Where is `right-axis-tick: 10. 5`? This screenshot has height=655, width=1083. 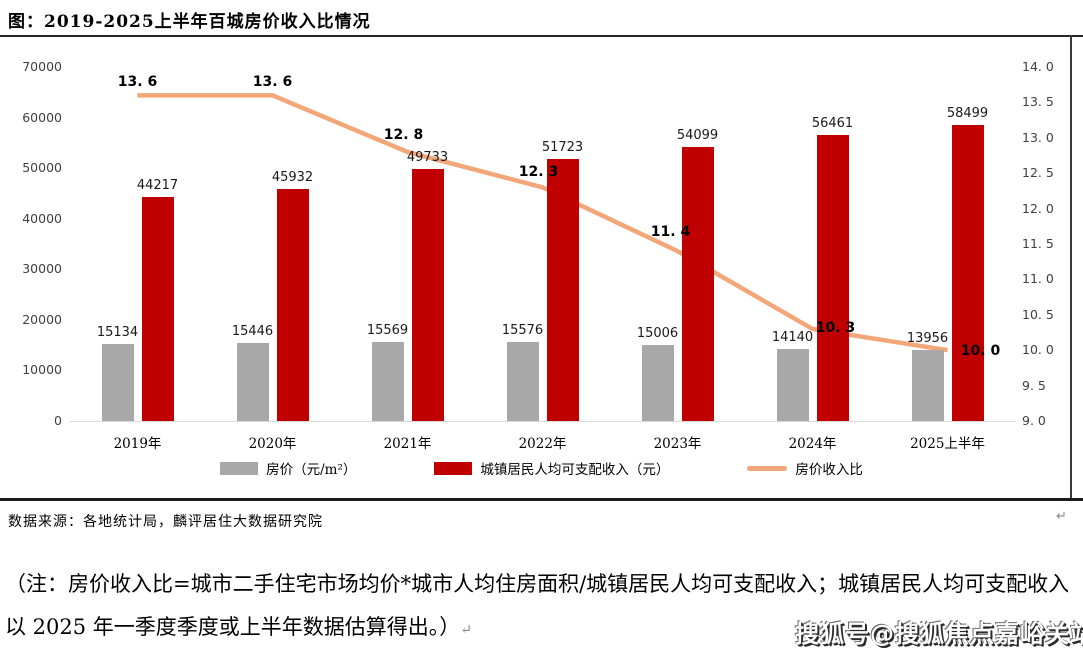
right-axis-tick: 10. 5 is located at coordinates (1038, 314).